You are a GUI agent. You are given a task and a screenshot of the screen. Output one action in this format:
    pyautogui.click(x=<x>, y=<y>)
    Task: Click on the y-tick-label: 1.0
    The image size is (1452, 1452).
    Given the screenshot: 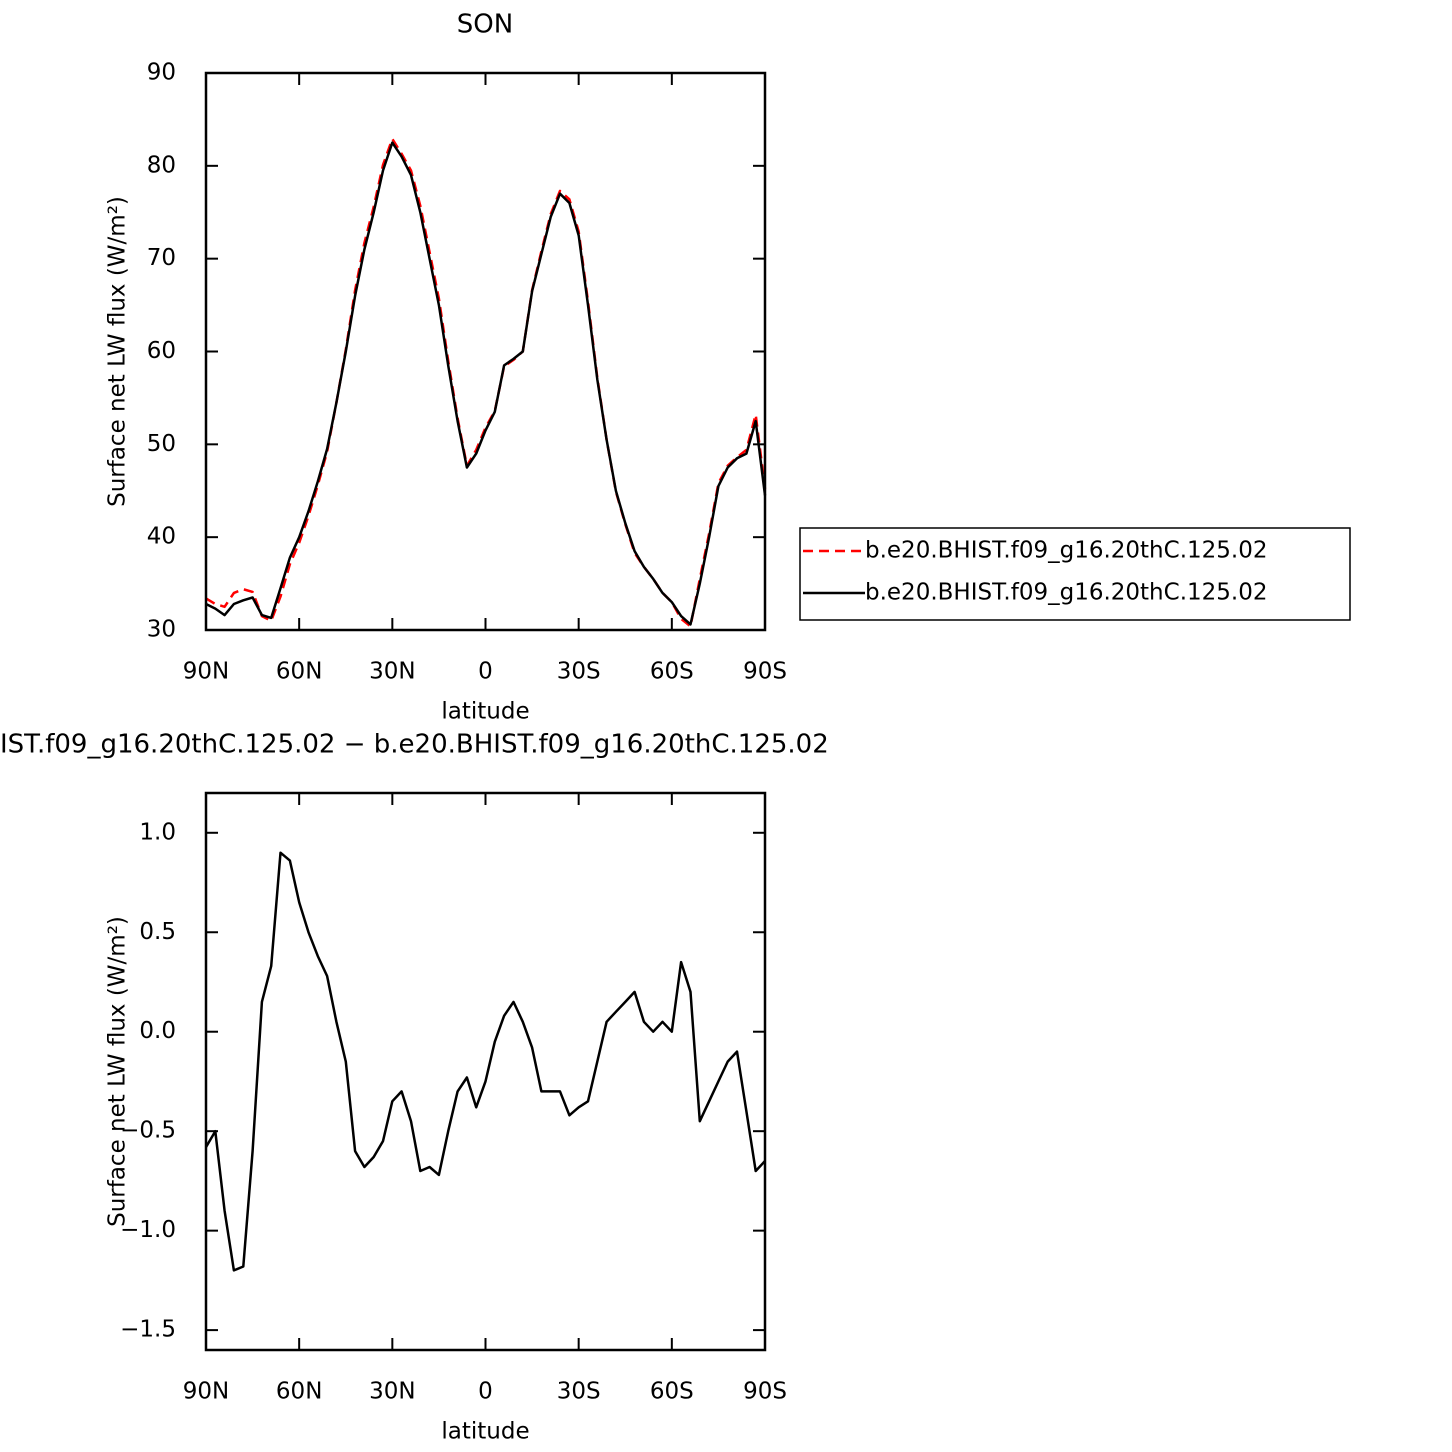 What is the action you would take?
    pyautogui.click(x=157, y=832)
    